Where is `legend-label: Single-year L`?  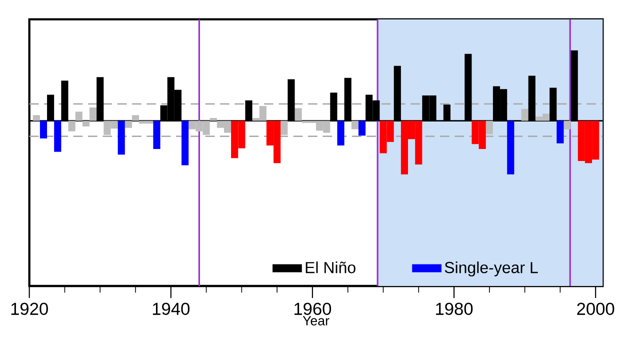
legend-label: Single-year L is located at coordinates (491, 268).